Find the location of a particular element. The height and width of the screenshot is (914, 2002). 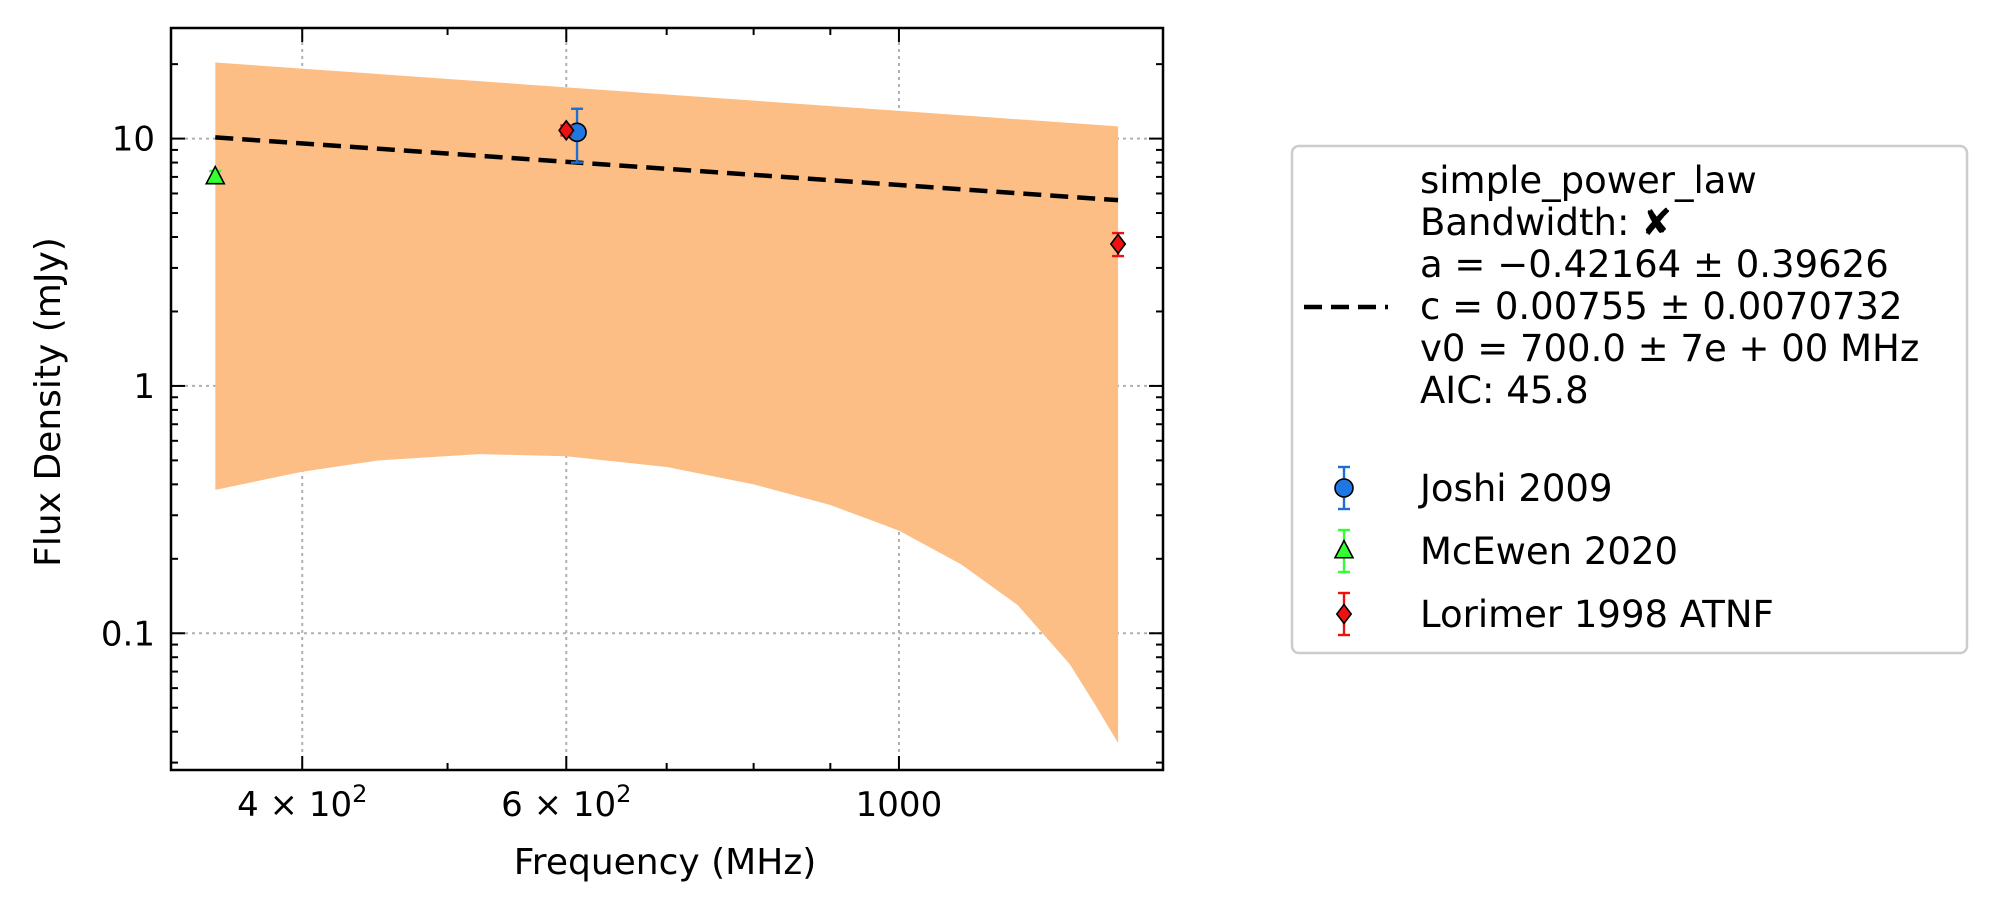

y-axis-title: Flux Density (mJy) is located at coordinates (48, 402).